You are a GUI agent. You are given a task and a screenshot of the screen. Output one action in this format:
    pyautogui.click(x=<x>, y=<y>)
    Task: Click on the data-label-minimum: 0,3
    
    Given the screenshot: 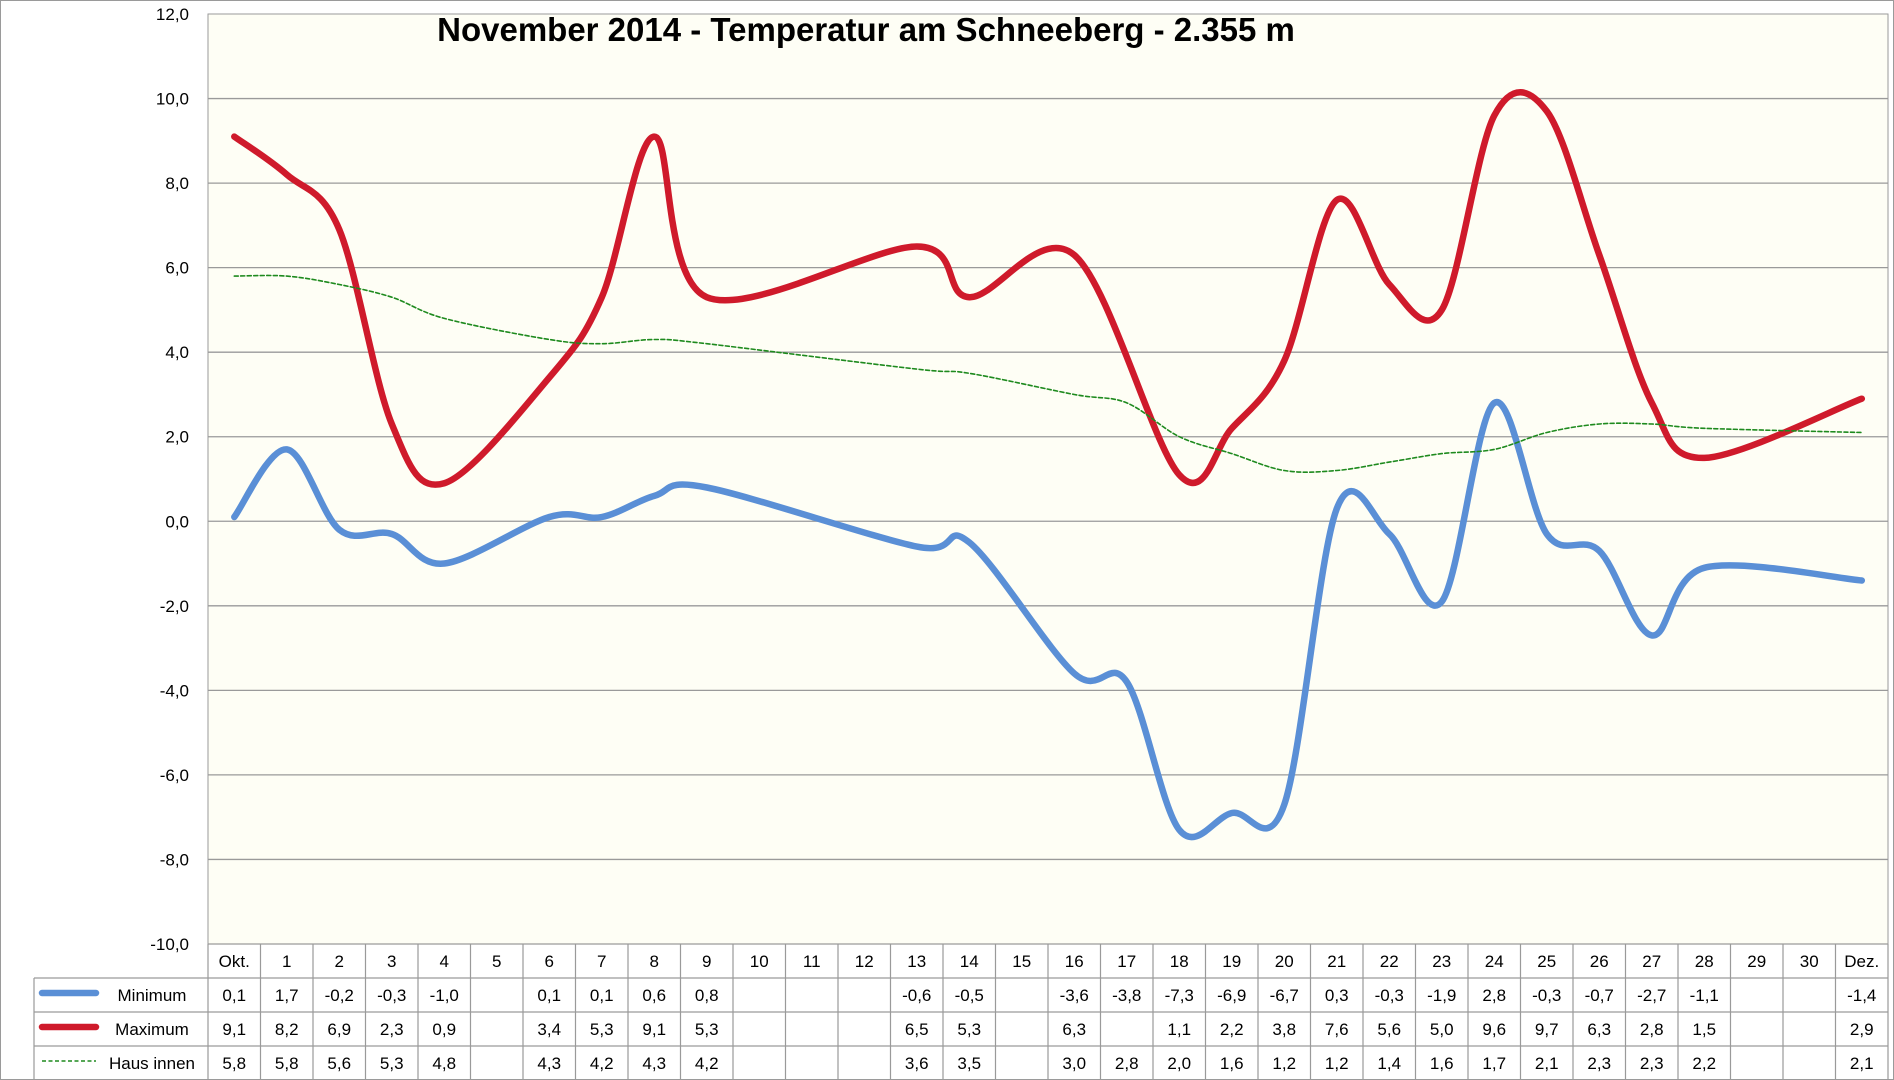 What is the action you would take?
    pyautogui.click(x=1337, y=995)
    